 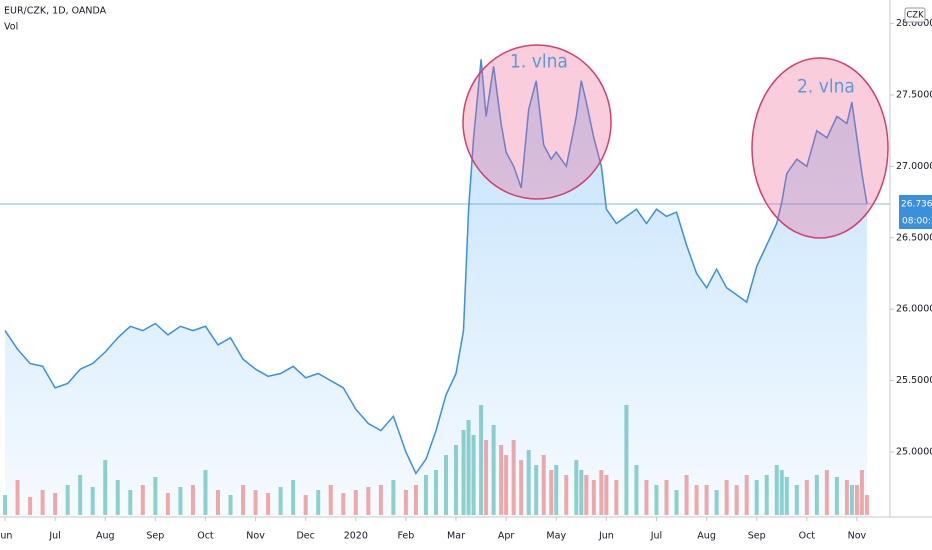 I want to click on x-tick-label: May, so click(x=556, y=536).